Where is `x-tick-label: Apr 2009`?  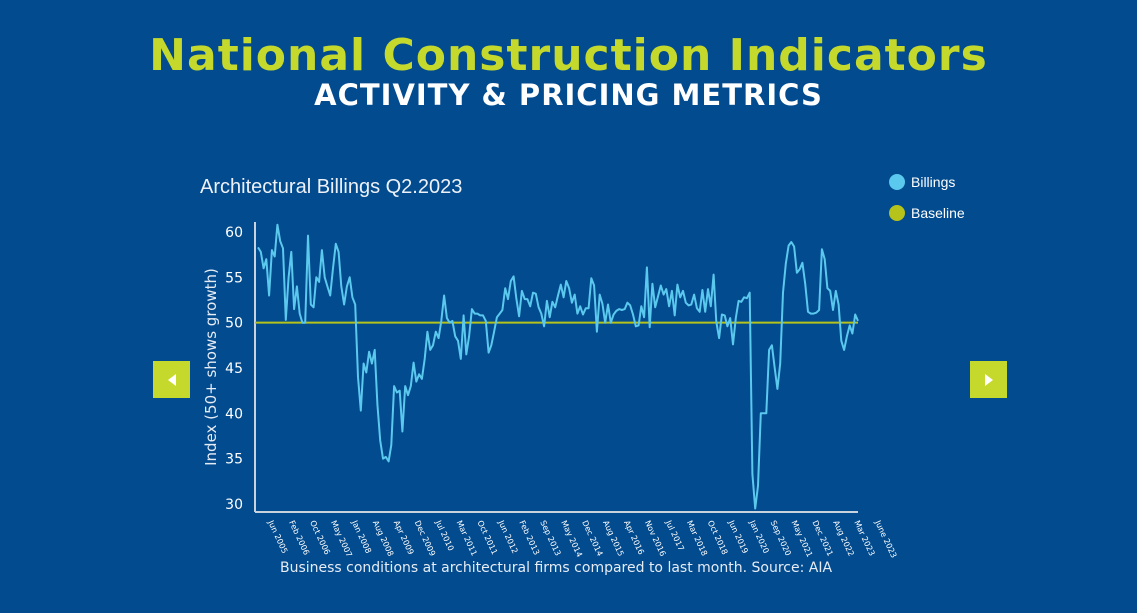
x-tick-label: Apr 2009 is located at coordinates (404, 537).